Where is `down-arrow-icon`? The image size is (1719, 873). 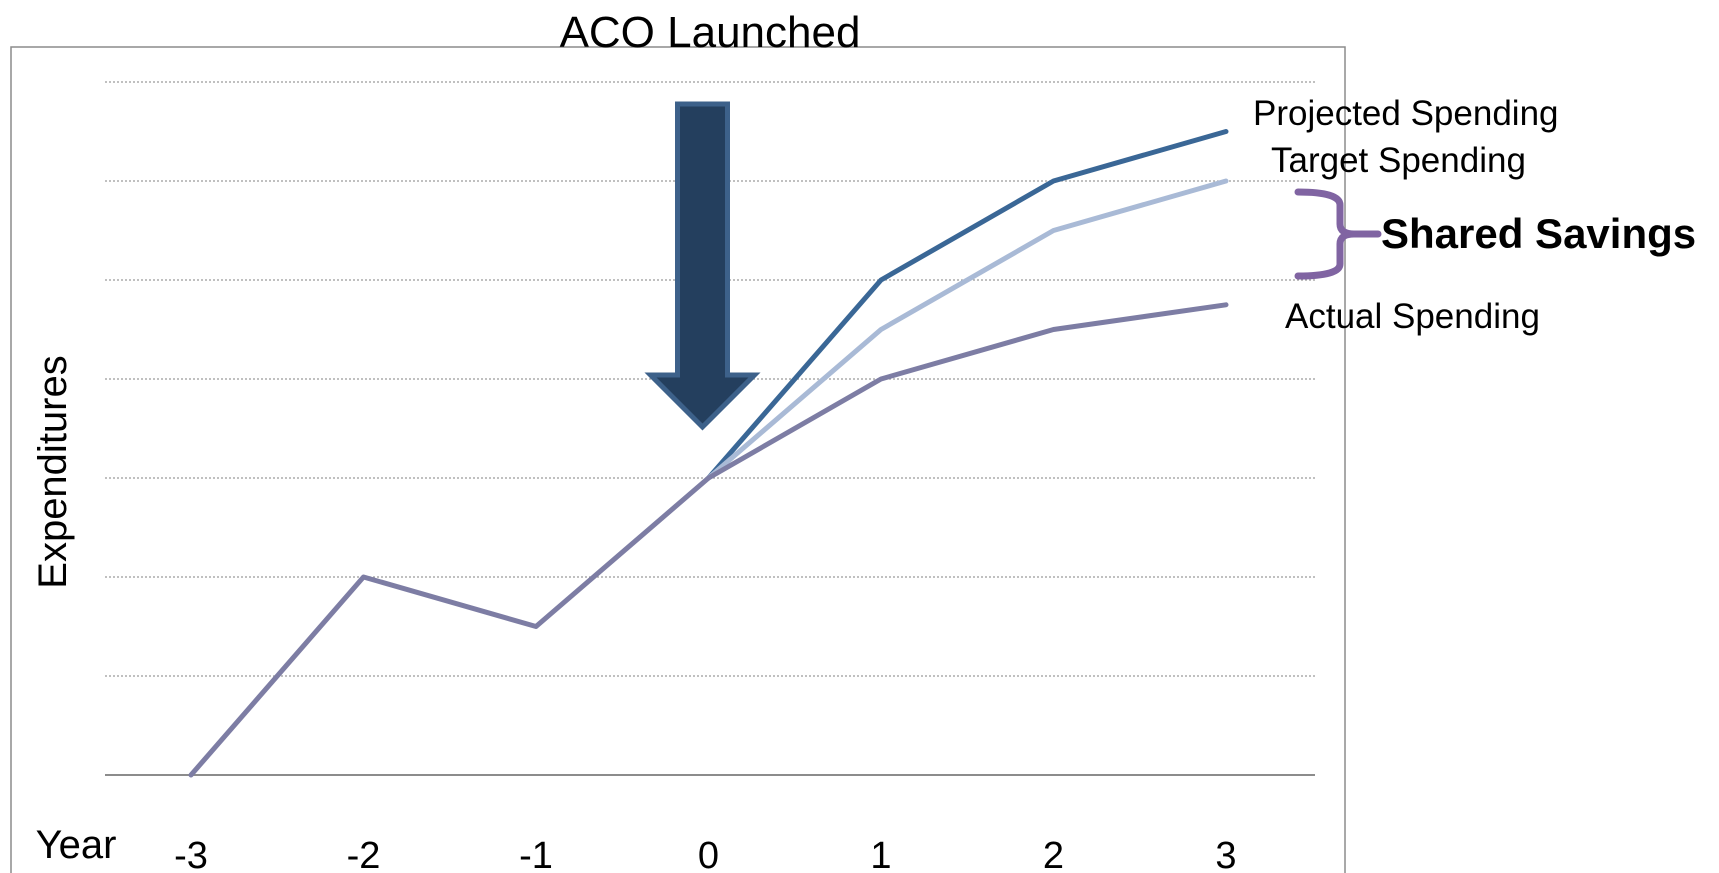 down-arrow-icon is located at coordinates (702, 266).